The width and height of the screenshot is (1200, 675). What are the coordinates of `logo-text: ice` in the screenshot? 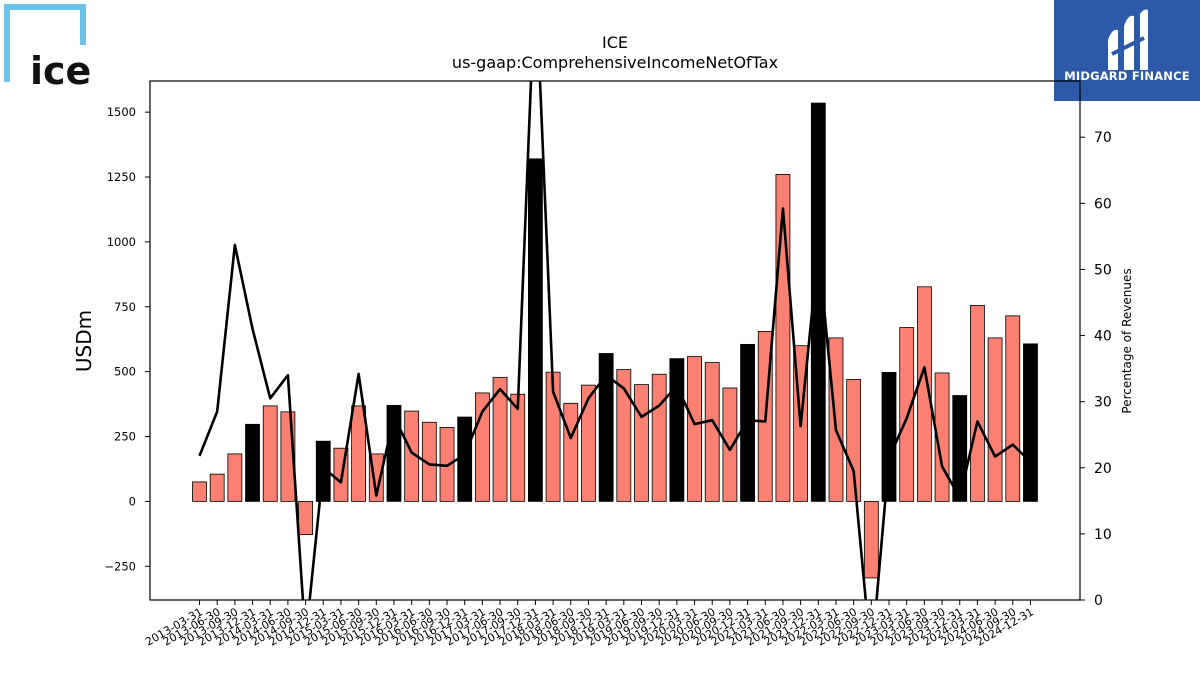 It's located at (60, 71).